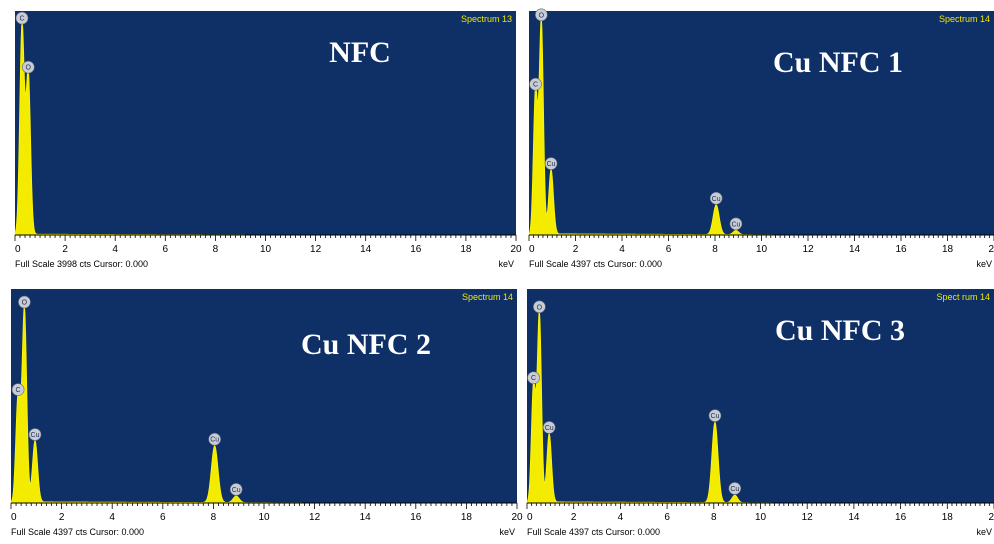  I want to click on chart-title: Cu NFC 2, so click(366, 344).